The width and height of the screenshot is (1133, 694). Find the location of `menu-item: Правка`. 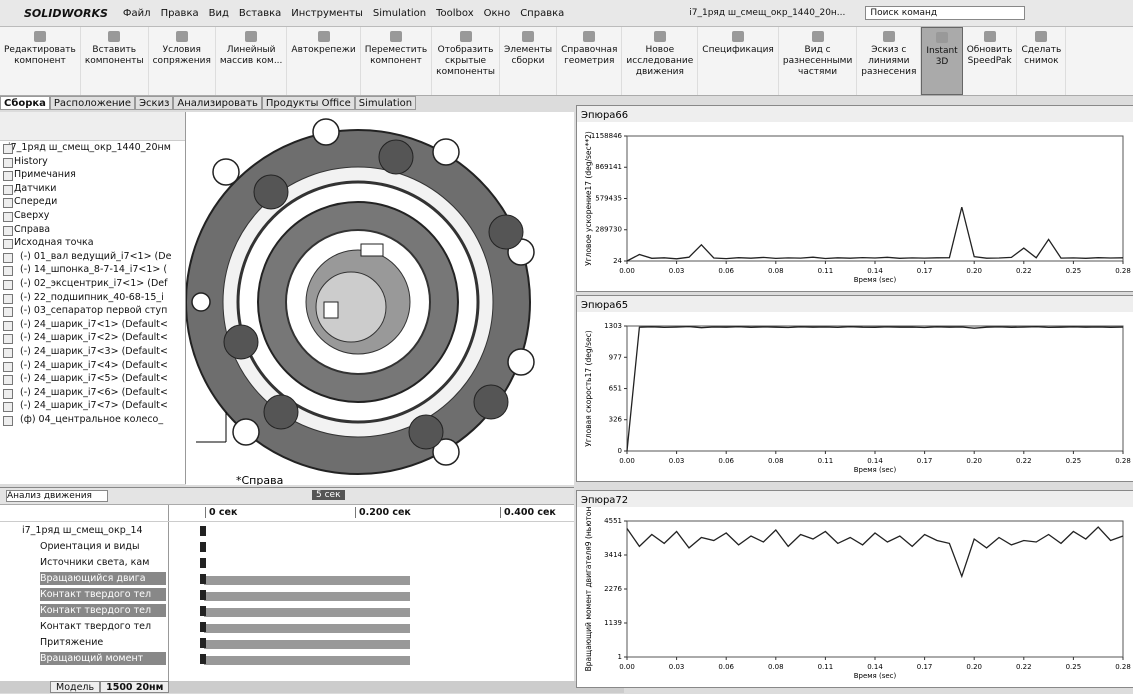

menu-item: Правка is located at coordinates (179, 13).